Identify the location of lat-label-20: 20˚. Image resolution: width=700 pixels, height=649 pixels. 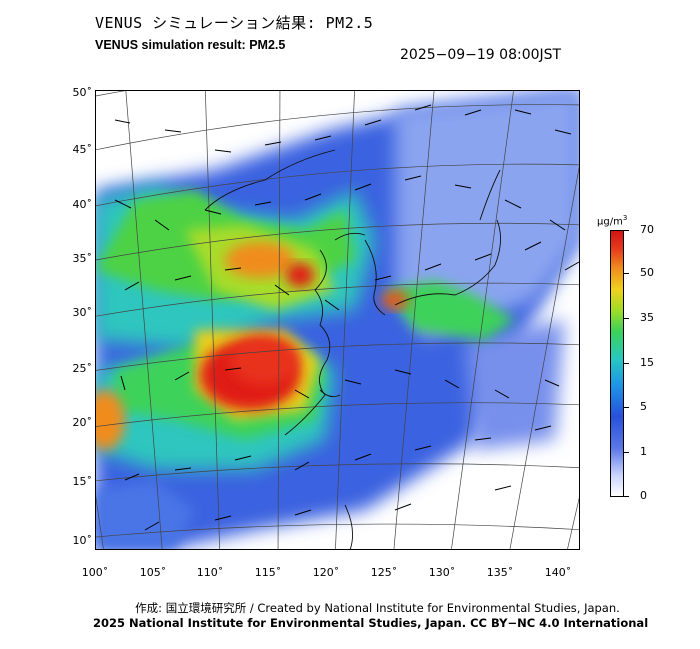
(82, 422).